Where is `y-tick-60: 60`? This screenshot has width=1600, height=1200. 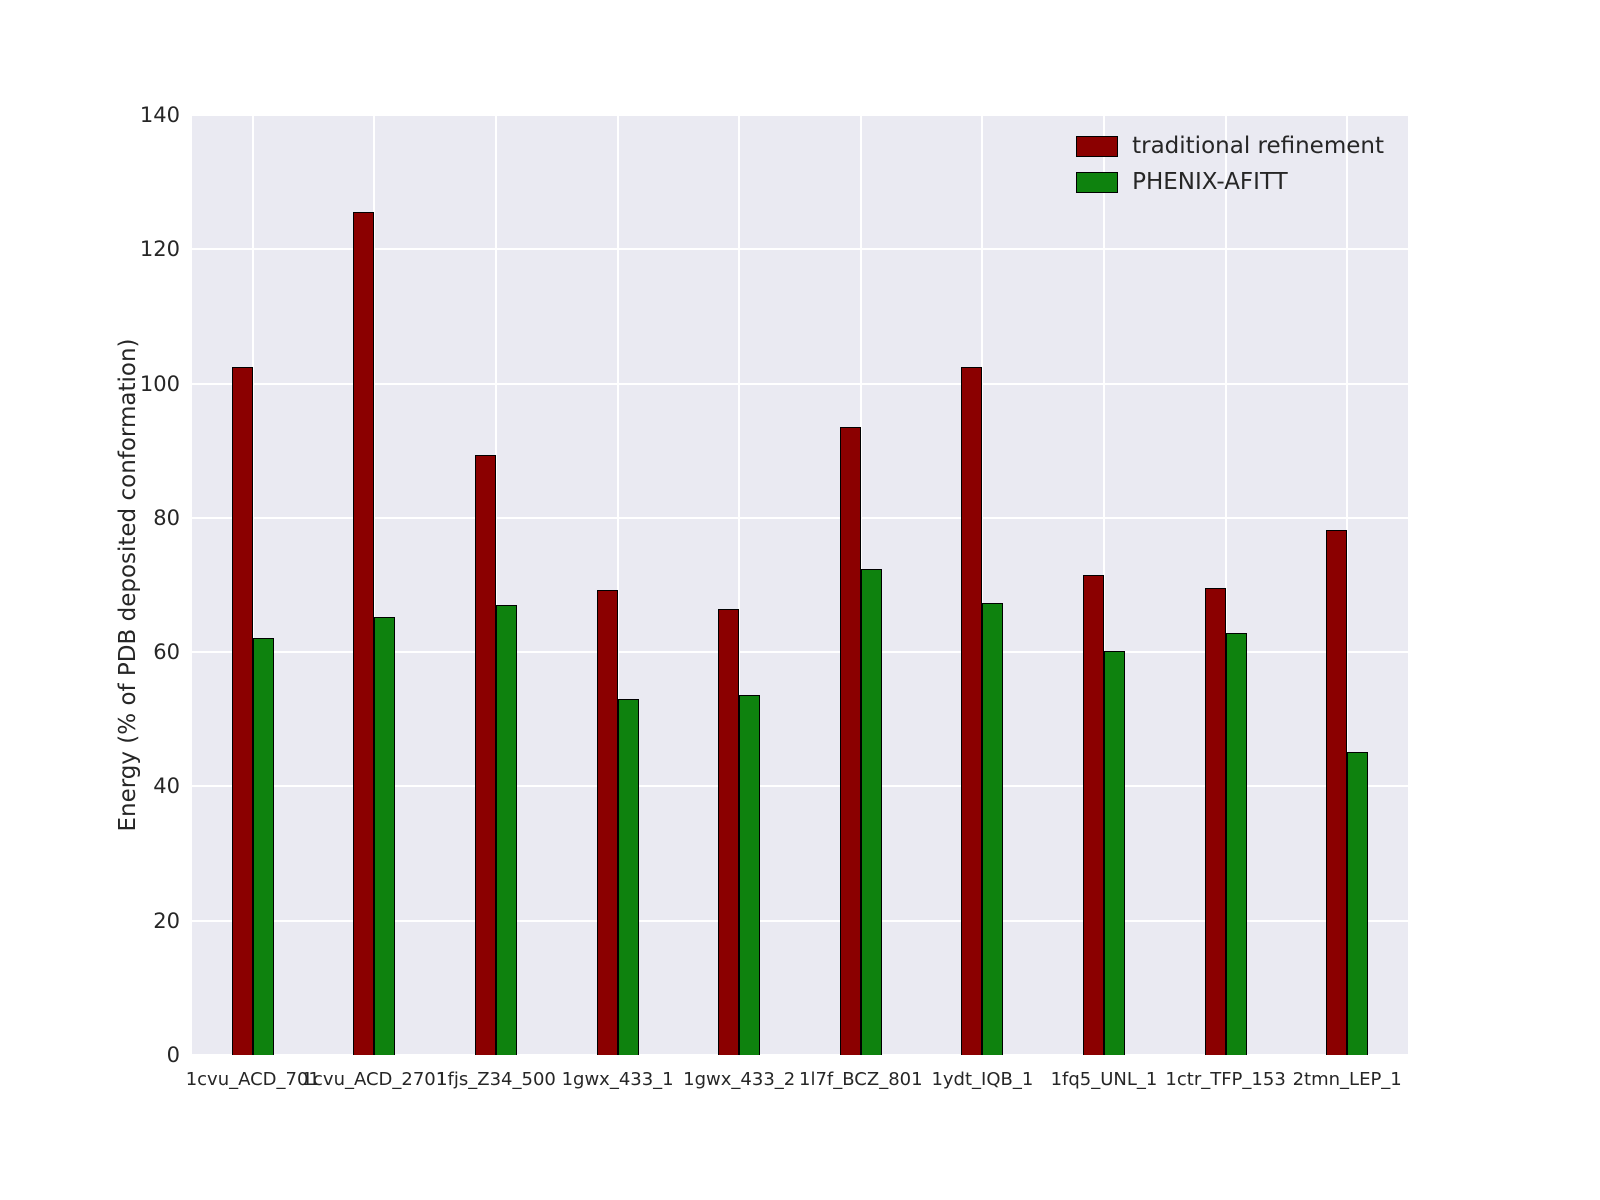
y-tick-60: 60 is located at coordinates (166, 652).